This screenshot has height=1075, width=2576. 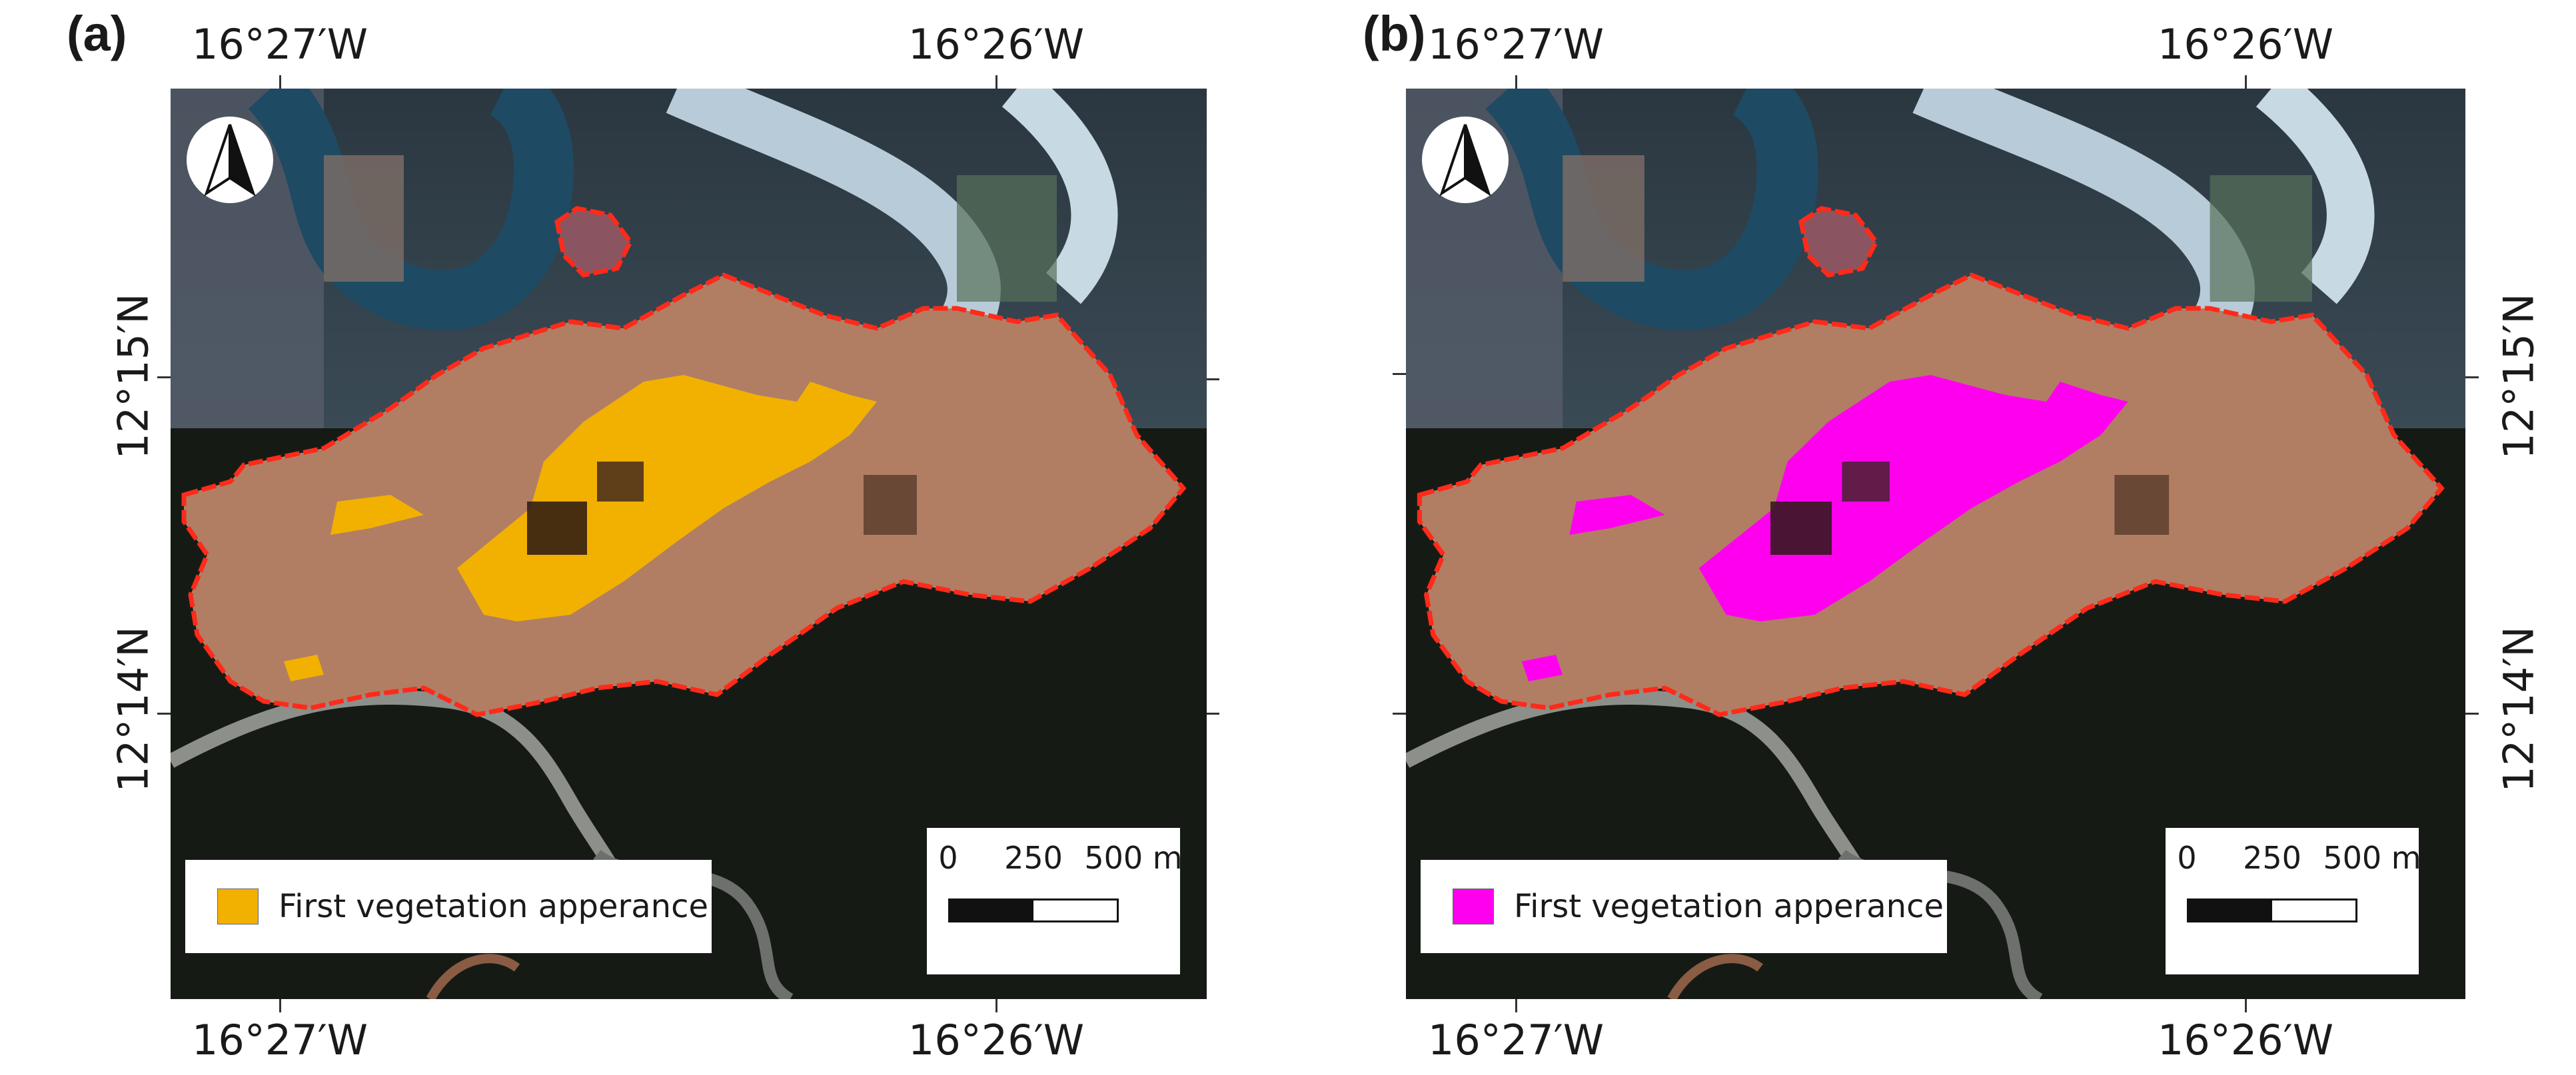 What do you see at coordinates (1516, 1040) in the screenshot?
I see `lon-west-bottom-b: 16°27′W` at bounding box center [1516, 1040].